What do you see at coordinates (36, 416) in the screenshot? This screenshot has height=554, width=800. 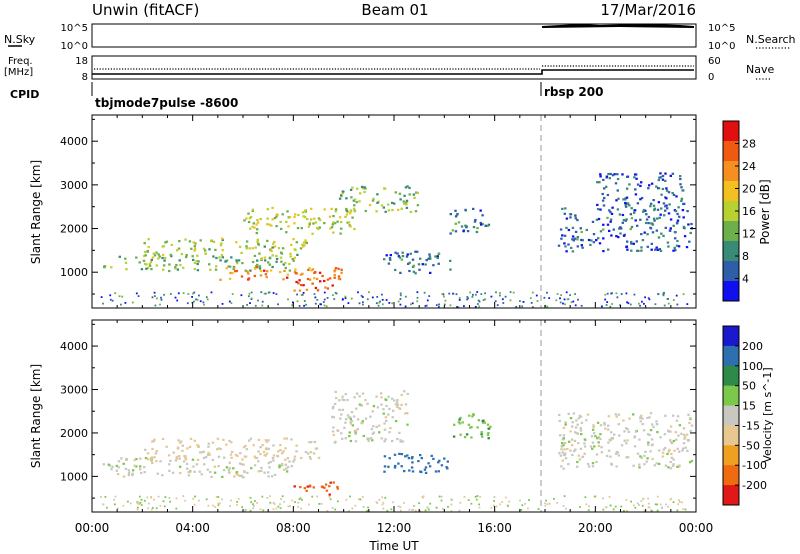 I see `velocity-y-label: Slant Range [km]` at bounding box center [36, 416].